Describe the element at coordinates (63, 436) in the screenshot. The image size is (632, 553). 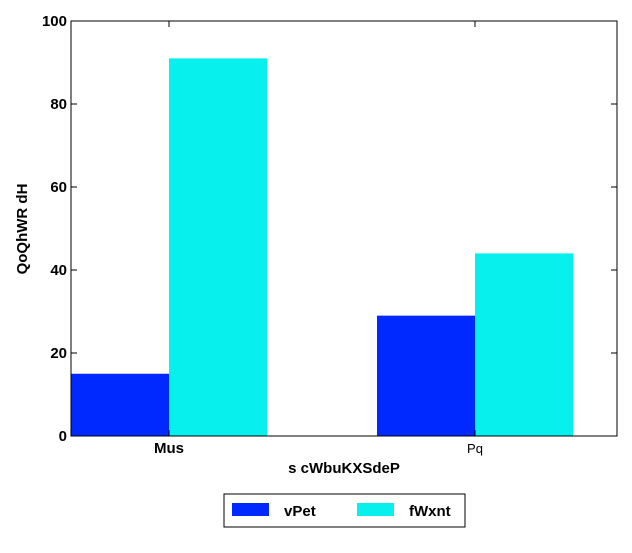
I see `y-tick-label-0: 0` at that location.